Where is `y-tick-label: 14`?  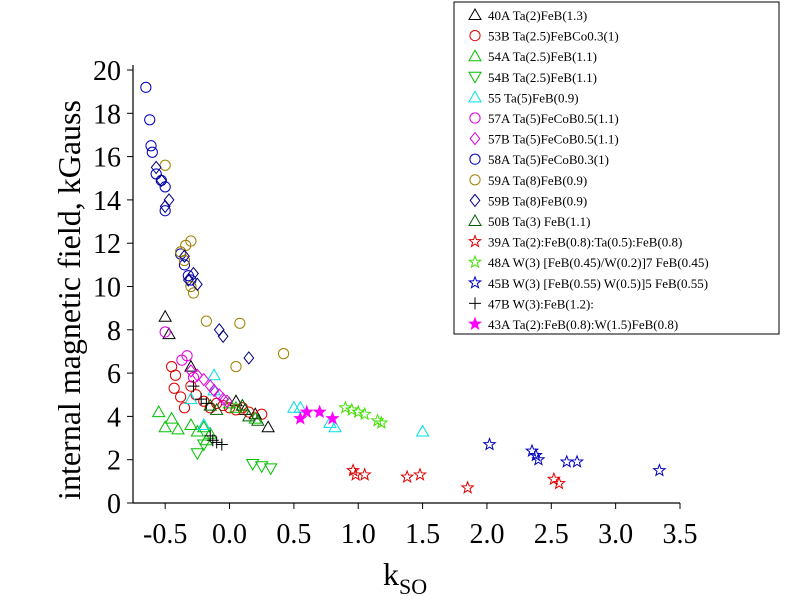 y-tick-label: 14 is located at coordinates (107, 201).